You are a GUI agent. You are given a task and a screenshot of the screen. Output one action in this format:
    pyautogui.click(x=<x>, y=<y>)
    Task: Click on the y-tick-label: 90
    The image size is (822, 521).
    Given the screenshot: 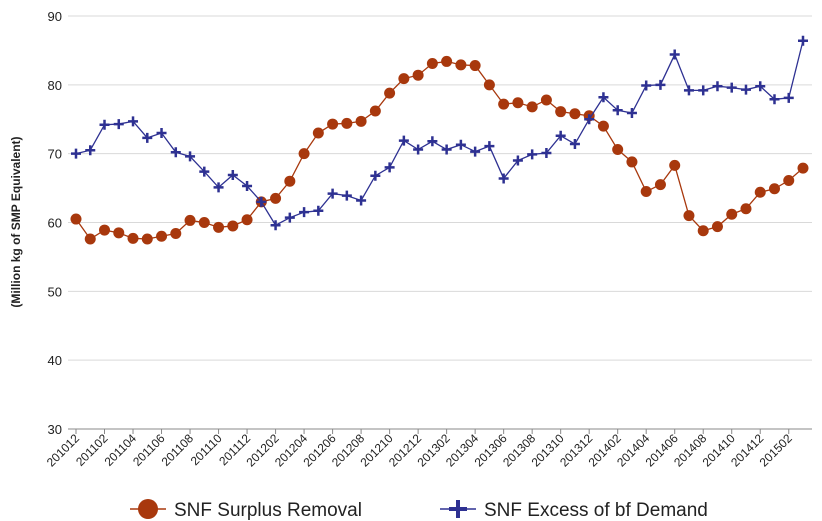 What is the action you would take?
    pyautogui.click(x=55, y=16)
    